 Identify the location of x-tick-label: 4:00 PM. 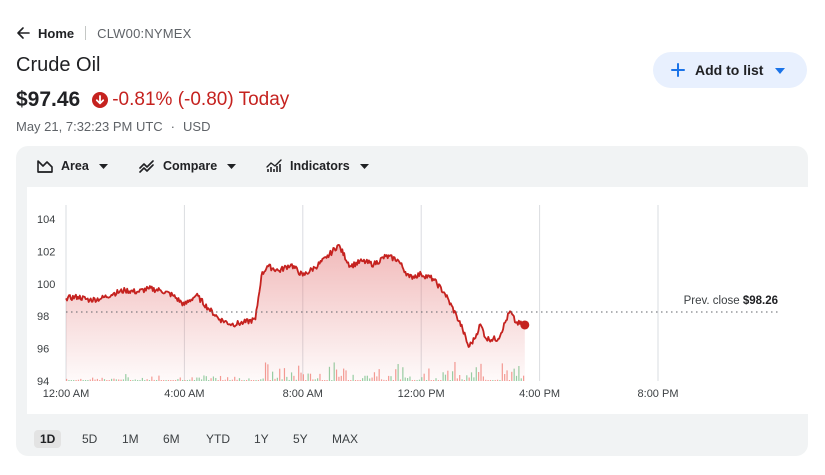
(539, 394).